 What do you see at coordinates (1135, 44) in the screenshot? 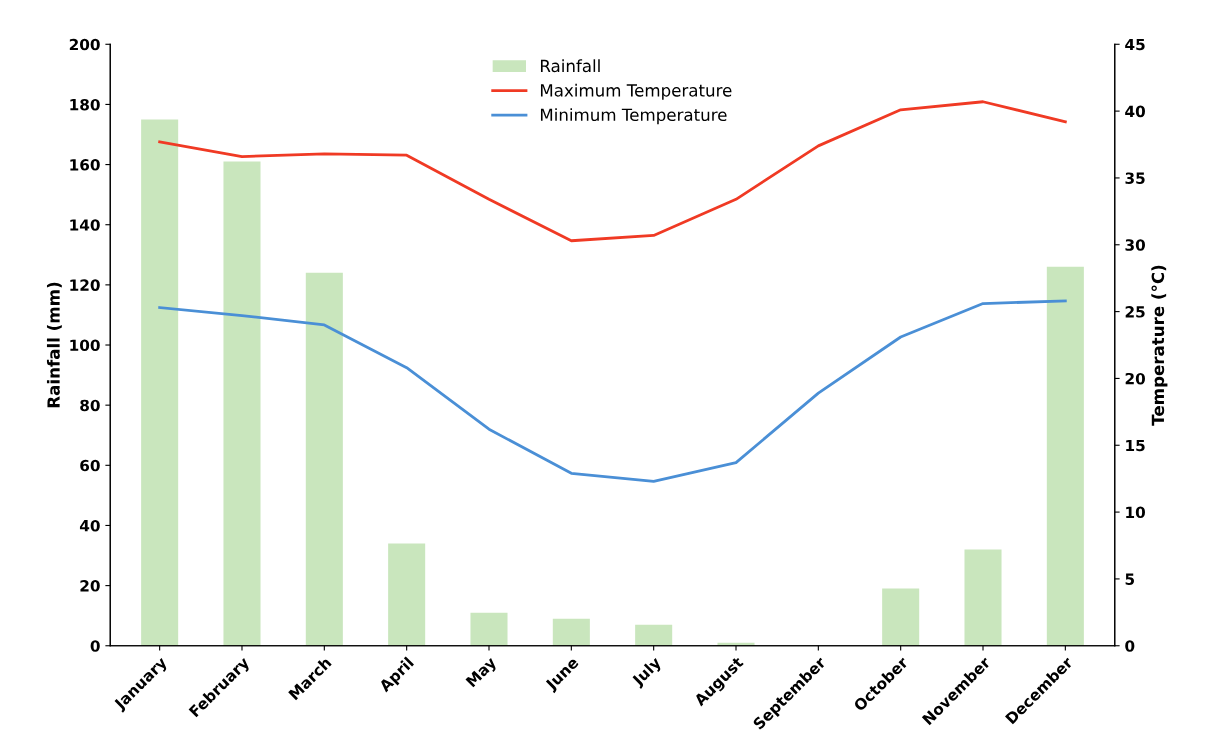
I see `y2-tick-label: 45` at bounding box center [1135, 44].